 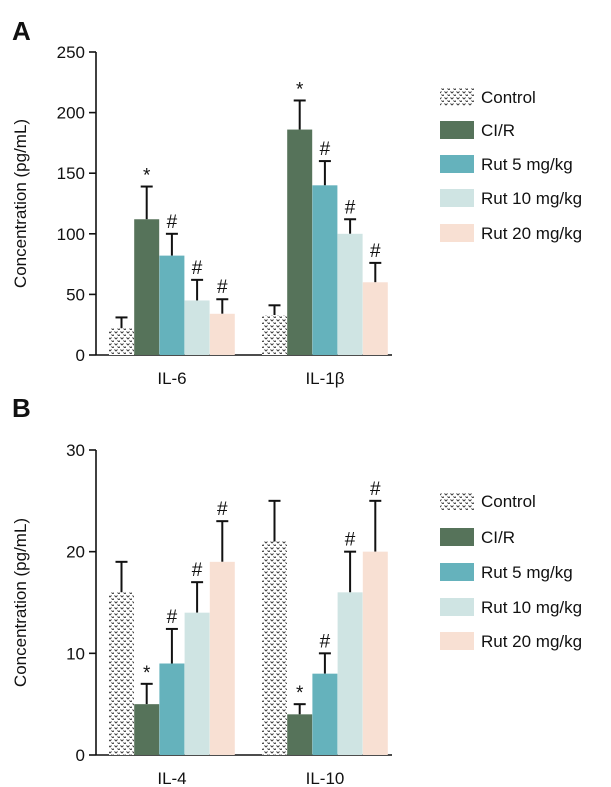 What do you see at coordinates (71, 173) in the screenshot?
I see `y-tick-label: 150` at bounding box center [71, 173].